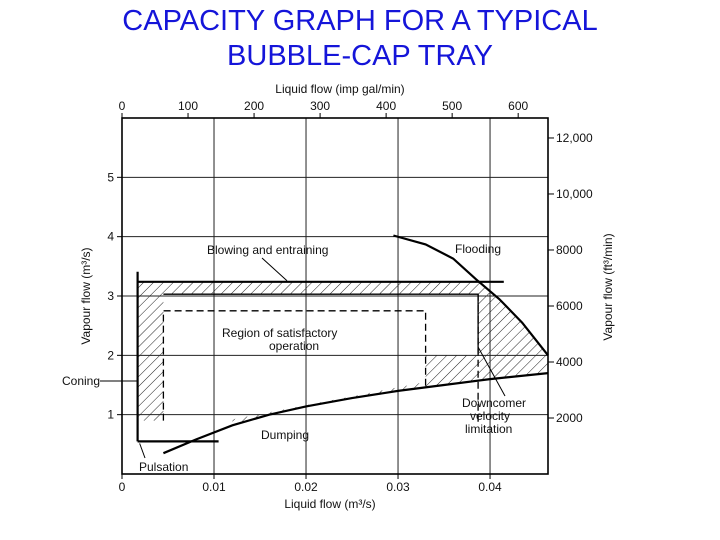 Image resolution: width=720 pixels, height=540 pixels. What do you see at coordinates (478, 249) in the screenshot?
I see `annotation-flooding: Flooding` at bounding box center [478, 249].